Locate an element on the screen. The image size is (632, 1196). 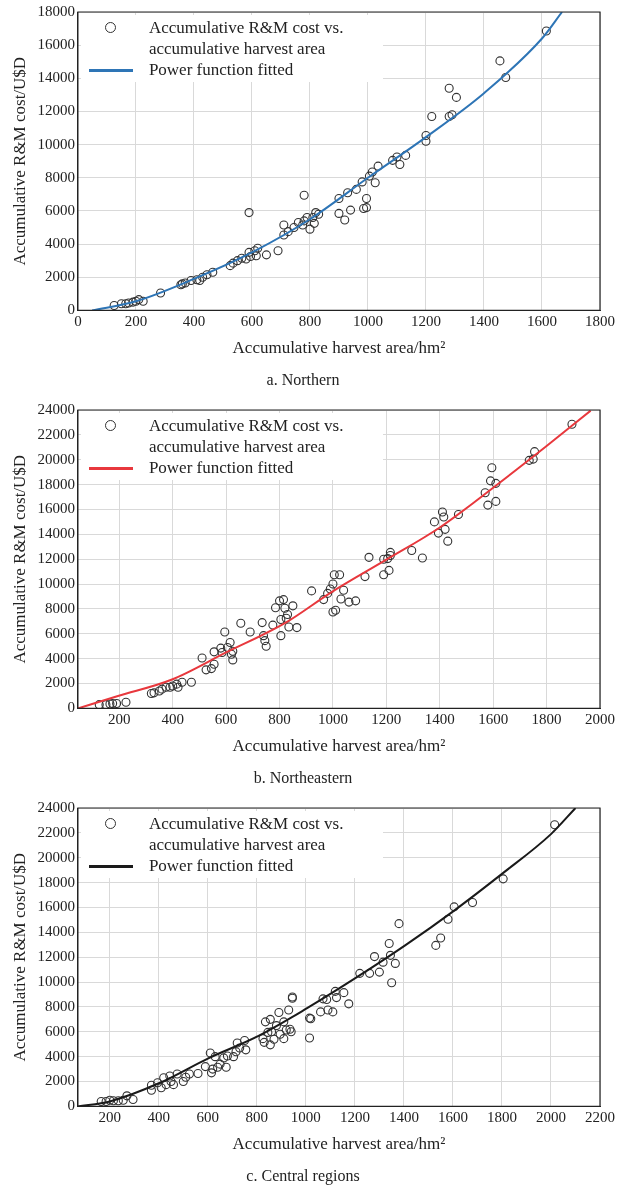
text: a. Northern is located at coordinates (303, 379).